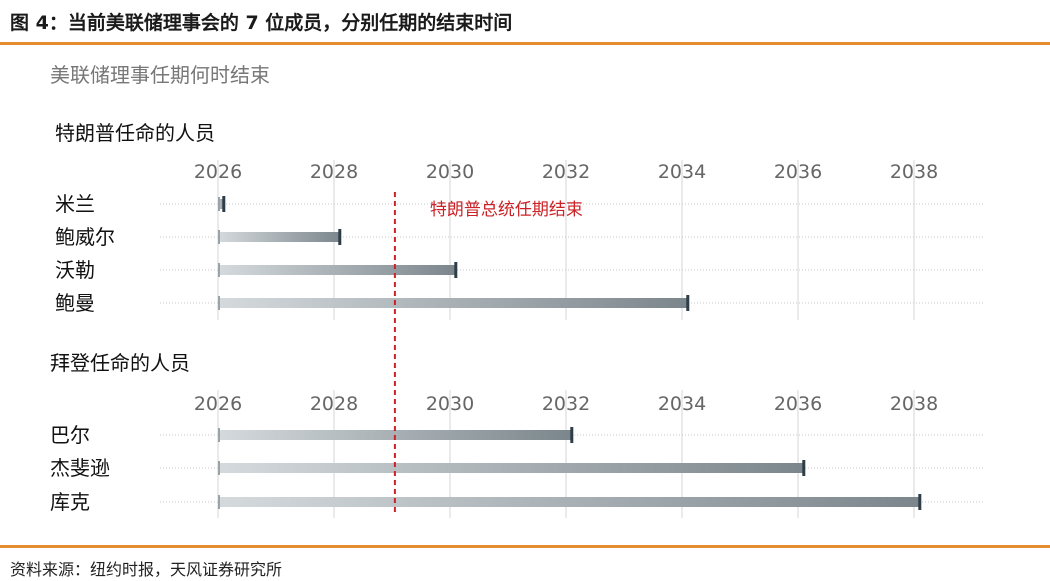 The width and height of the screenshot is (1050, 581). What do you see at coordinates (120, 363) in the screenshot?
I see `panel-title: 拜登任命的人员` at bounding box center [120, 363].